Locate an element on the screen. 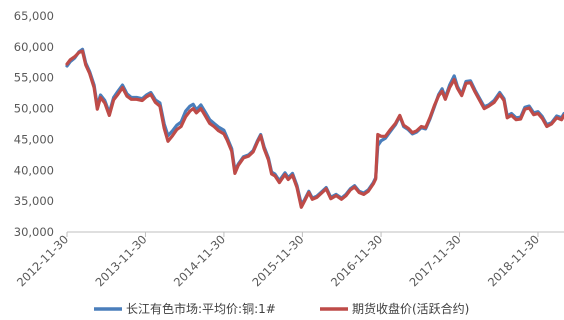 The width and height of the screenshot is (564, 320). y-tick-label: 50,000 is located at coordinates (34, 109).